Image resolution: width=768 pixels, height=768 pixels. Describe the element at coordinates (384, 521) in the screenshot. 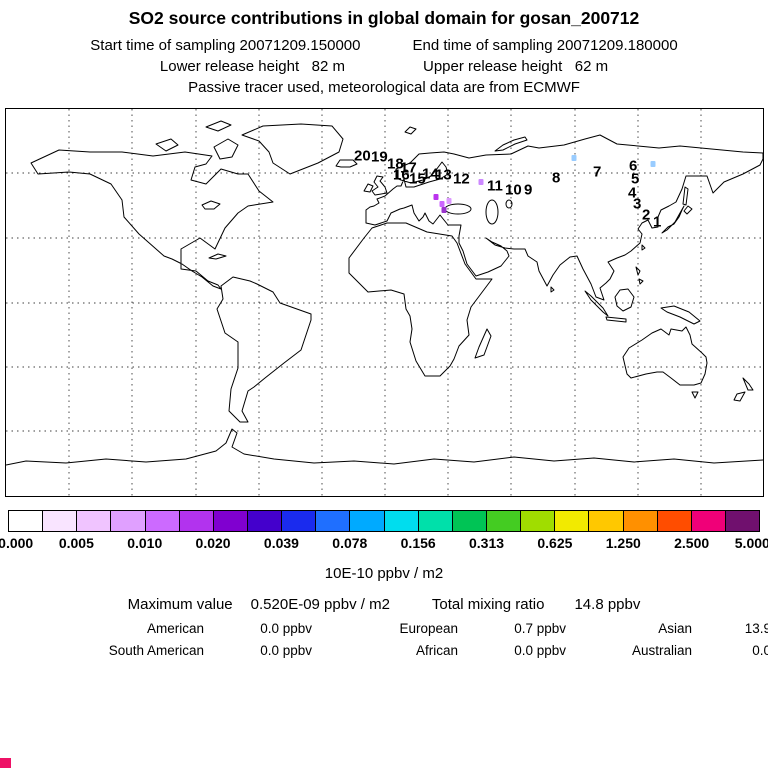

I see `colorbar-segments` at that location.